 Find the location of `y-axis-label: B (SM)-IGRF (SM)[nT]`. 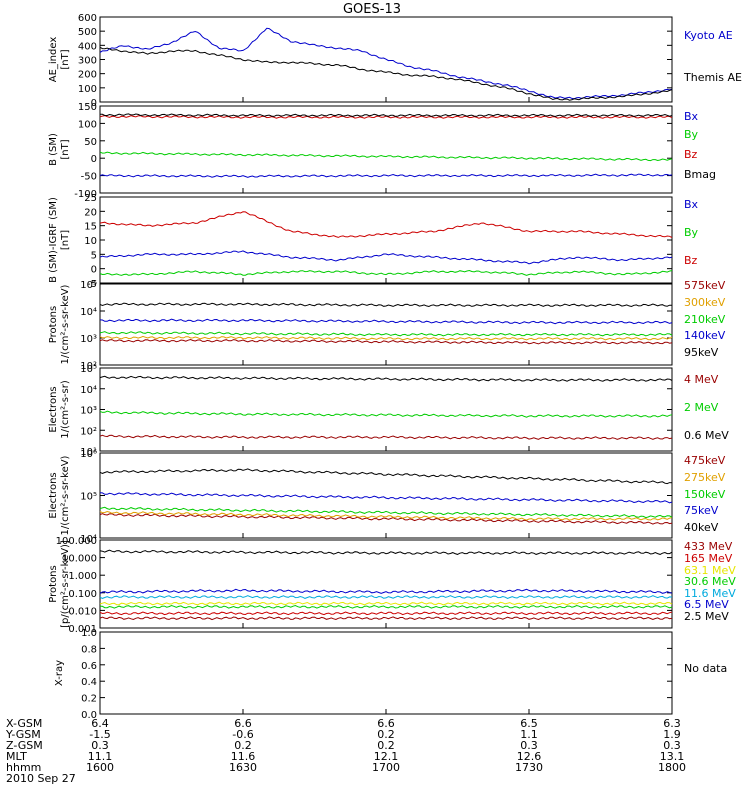

y-axis-label: B (SM)-IGRF (SM)[nT] is located at coordinates (59, 240).